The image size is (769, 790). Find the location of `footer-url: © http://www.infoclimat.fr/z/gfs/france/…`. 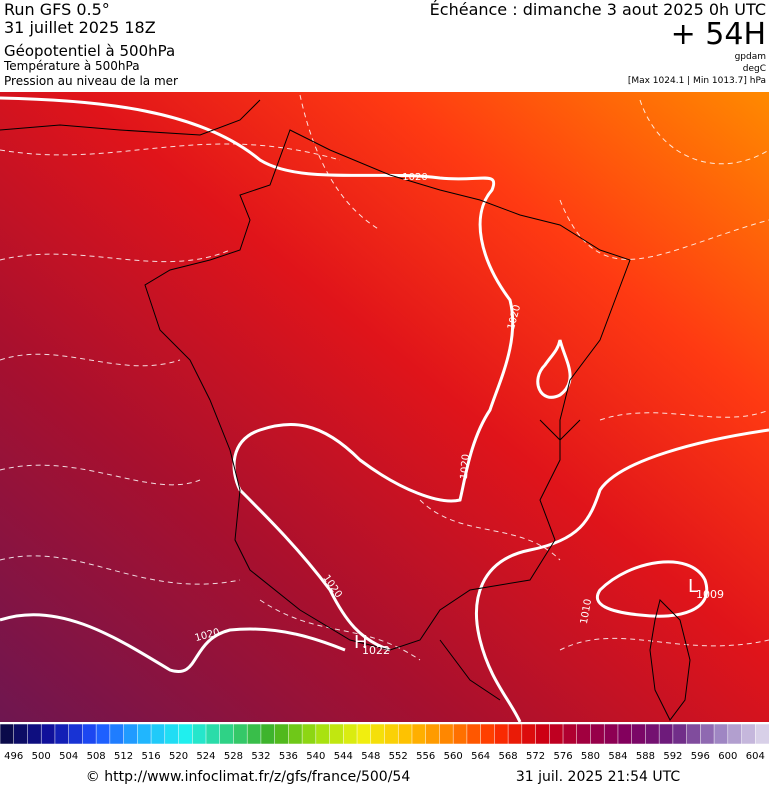

footer-url: © http://www.infoclimat.fr/z/gfs/france/… is located at coordinates (248, 777).